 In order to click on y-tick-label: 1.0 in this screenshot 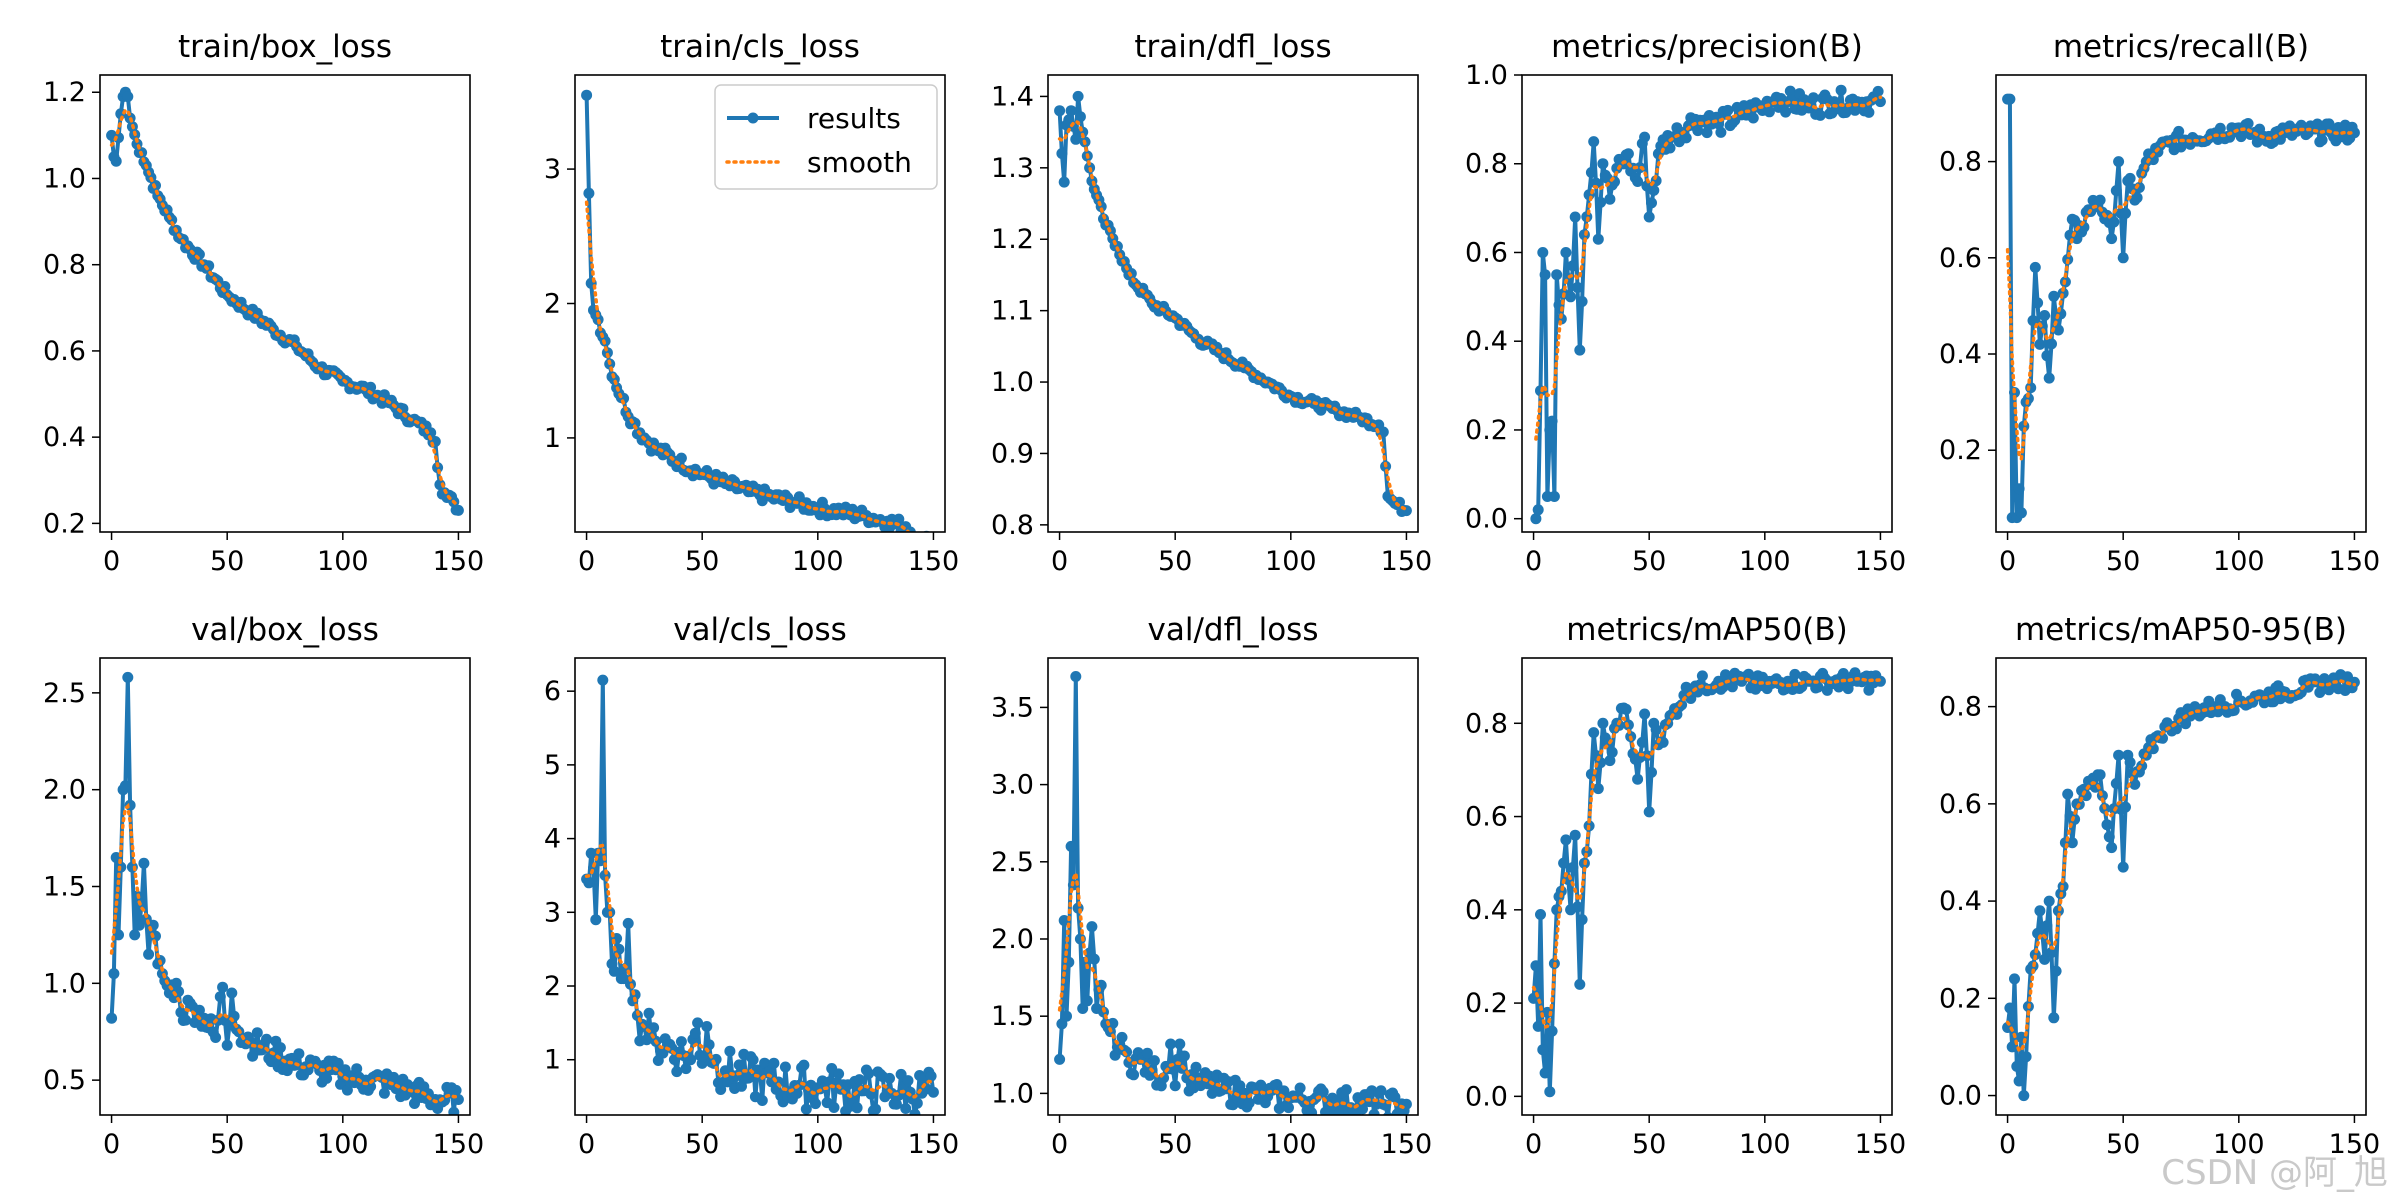, I will do `click(64, 178)`.